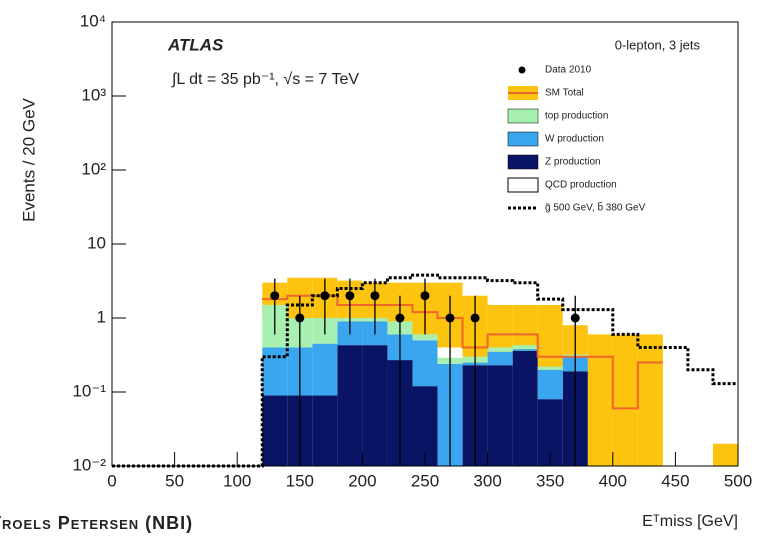 Image resolution: width=761 pixels, height=545 pixels. Describe the element at coordinates (93, 168) in the screenshot. I see `y-tick-label: 10²` at that location.